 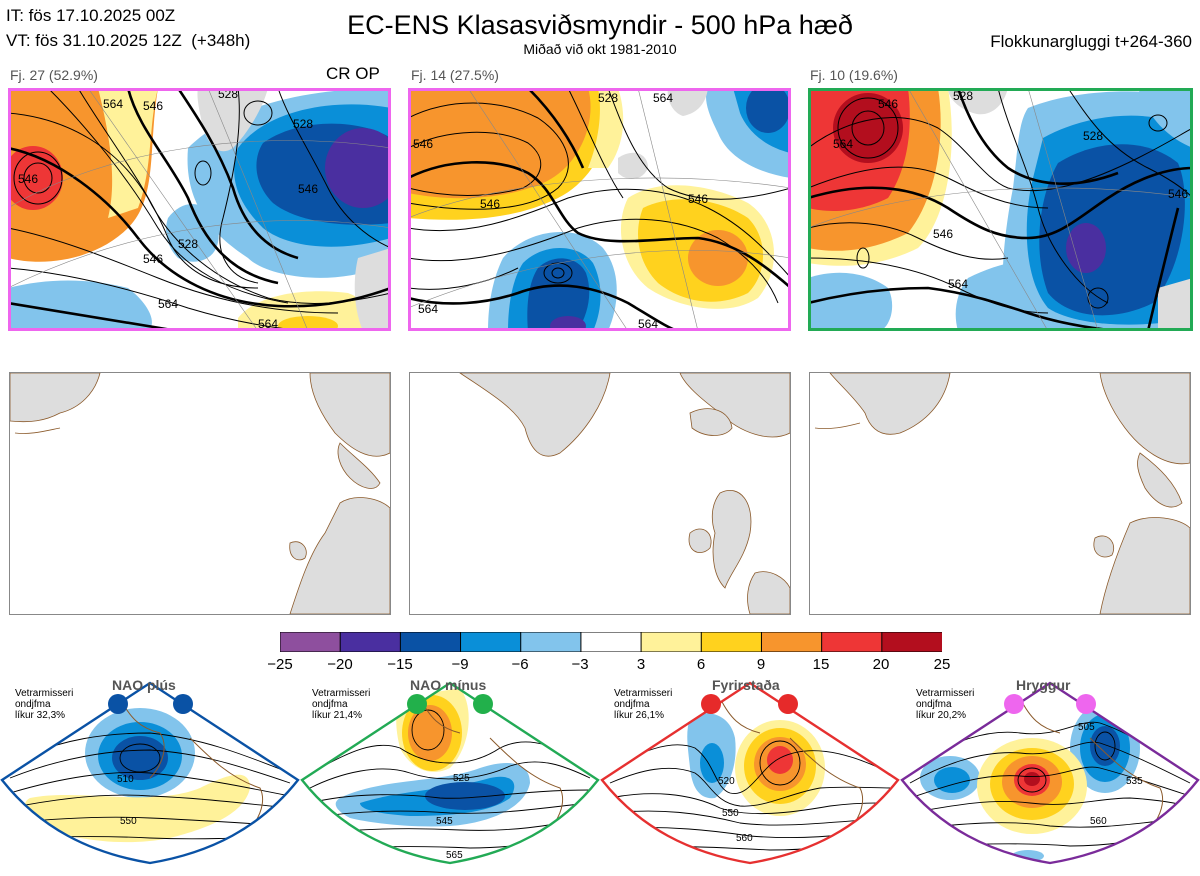 I want to click on cluster-map-1: 546 564 546 528 546 564 528 564 528 546, so click(x=199, y=209).